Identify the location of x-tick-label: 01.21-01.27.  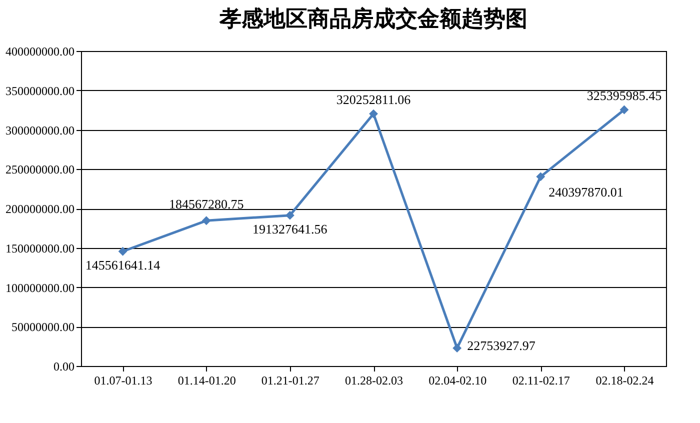
(290, 381).